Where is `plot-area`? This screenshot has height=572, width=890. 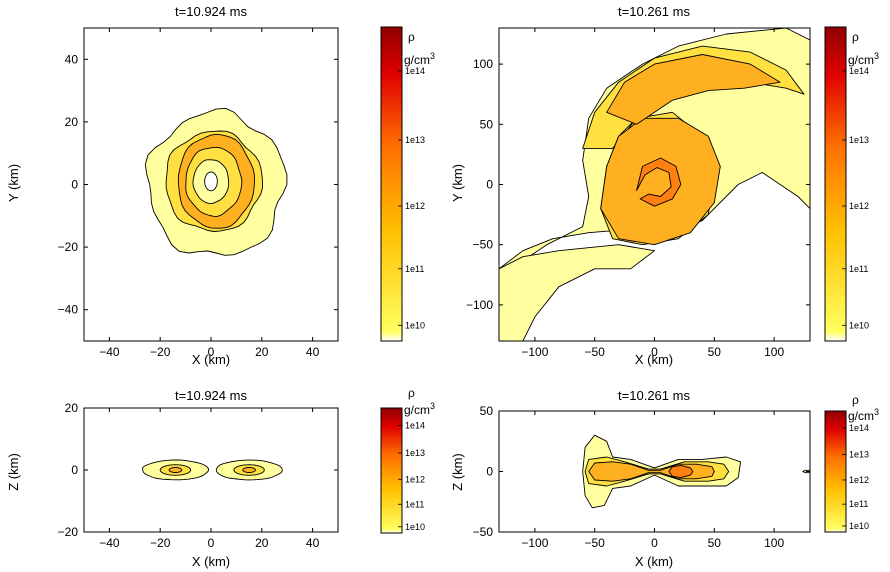 plot-area is located at coordinates (211, 470).